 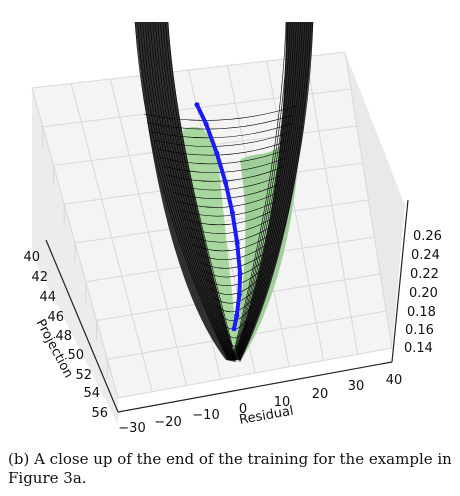 I want to click on tick-label: 0.20, so click(x=423, y=293).